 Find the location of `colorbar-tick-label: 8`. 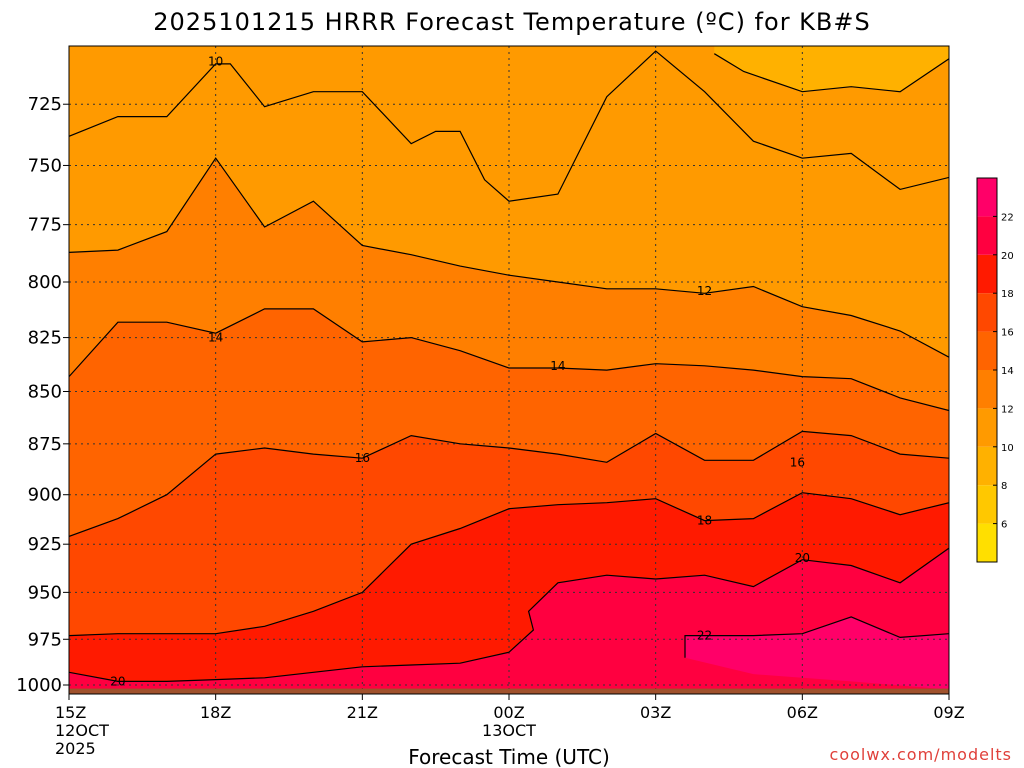

colorbar-tick-label: 8 is located at coordinates (1004, 486).